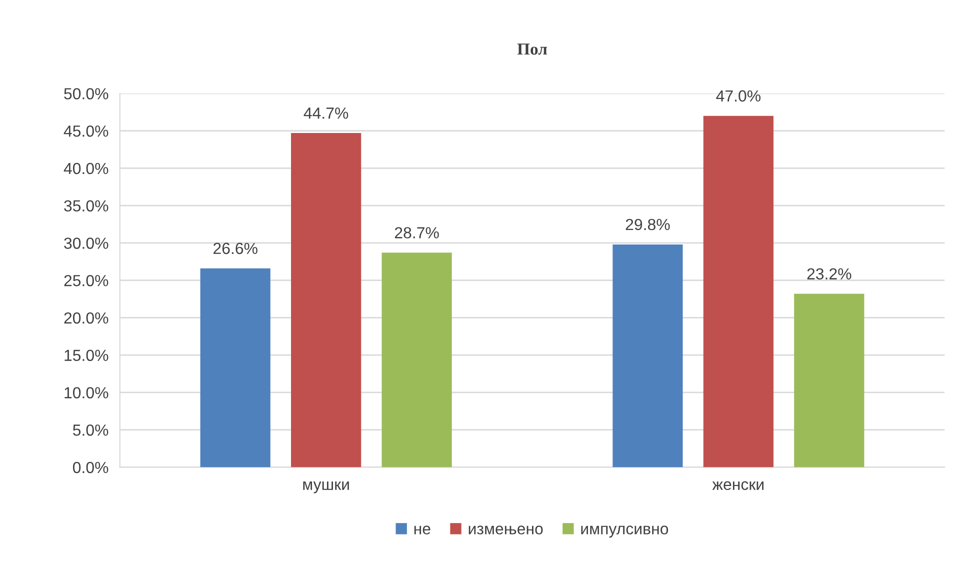 Image resolution: width=959 pixels, height=584 pixels. Describe the element at coordinates (532, 49) in the screenshot. I see `chart-title: Пол` at that location.